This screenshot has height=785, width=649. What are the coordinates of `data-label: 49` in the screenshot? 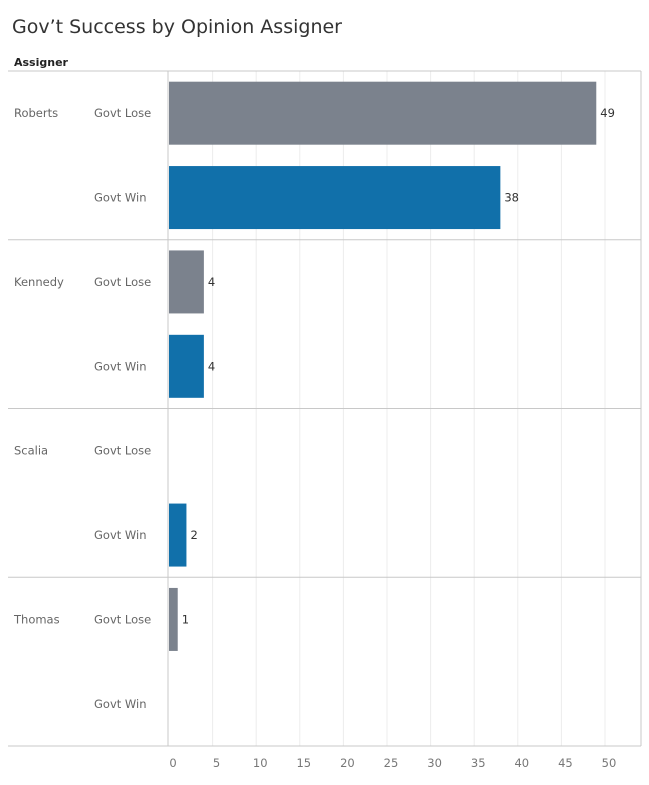 It's located at (607, 113).